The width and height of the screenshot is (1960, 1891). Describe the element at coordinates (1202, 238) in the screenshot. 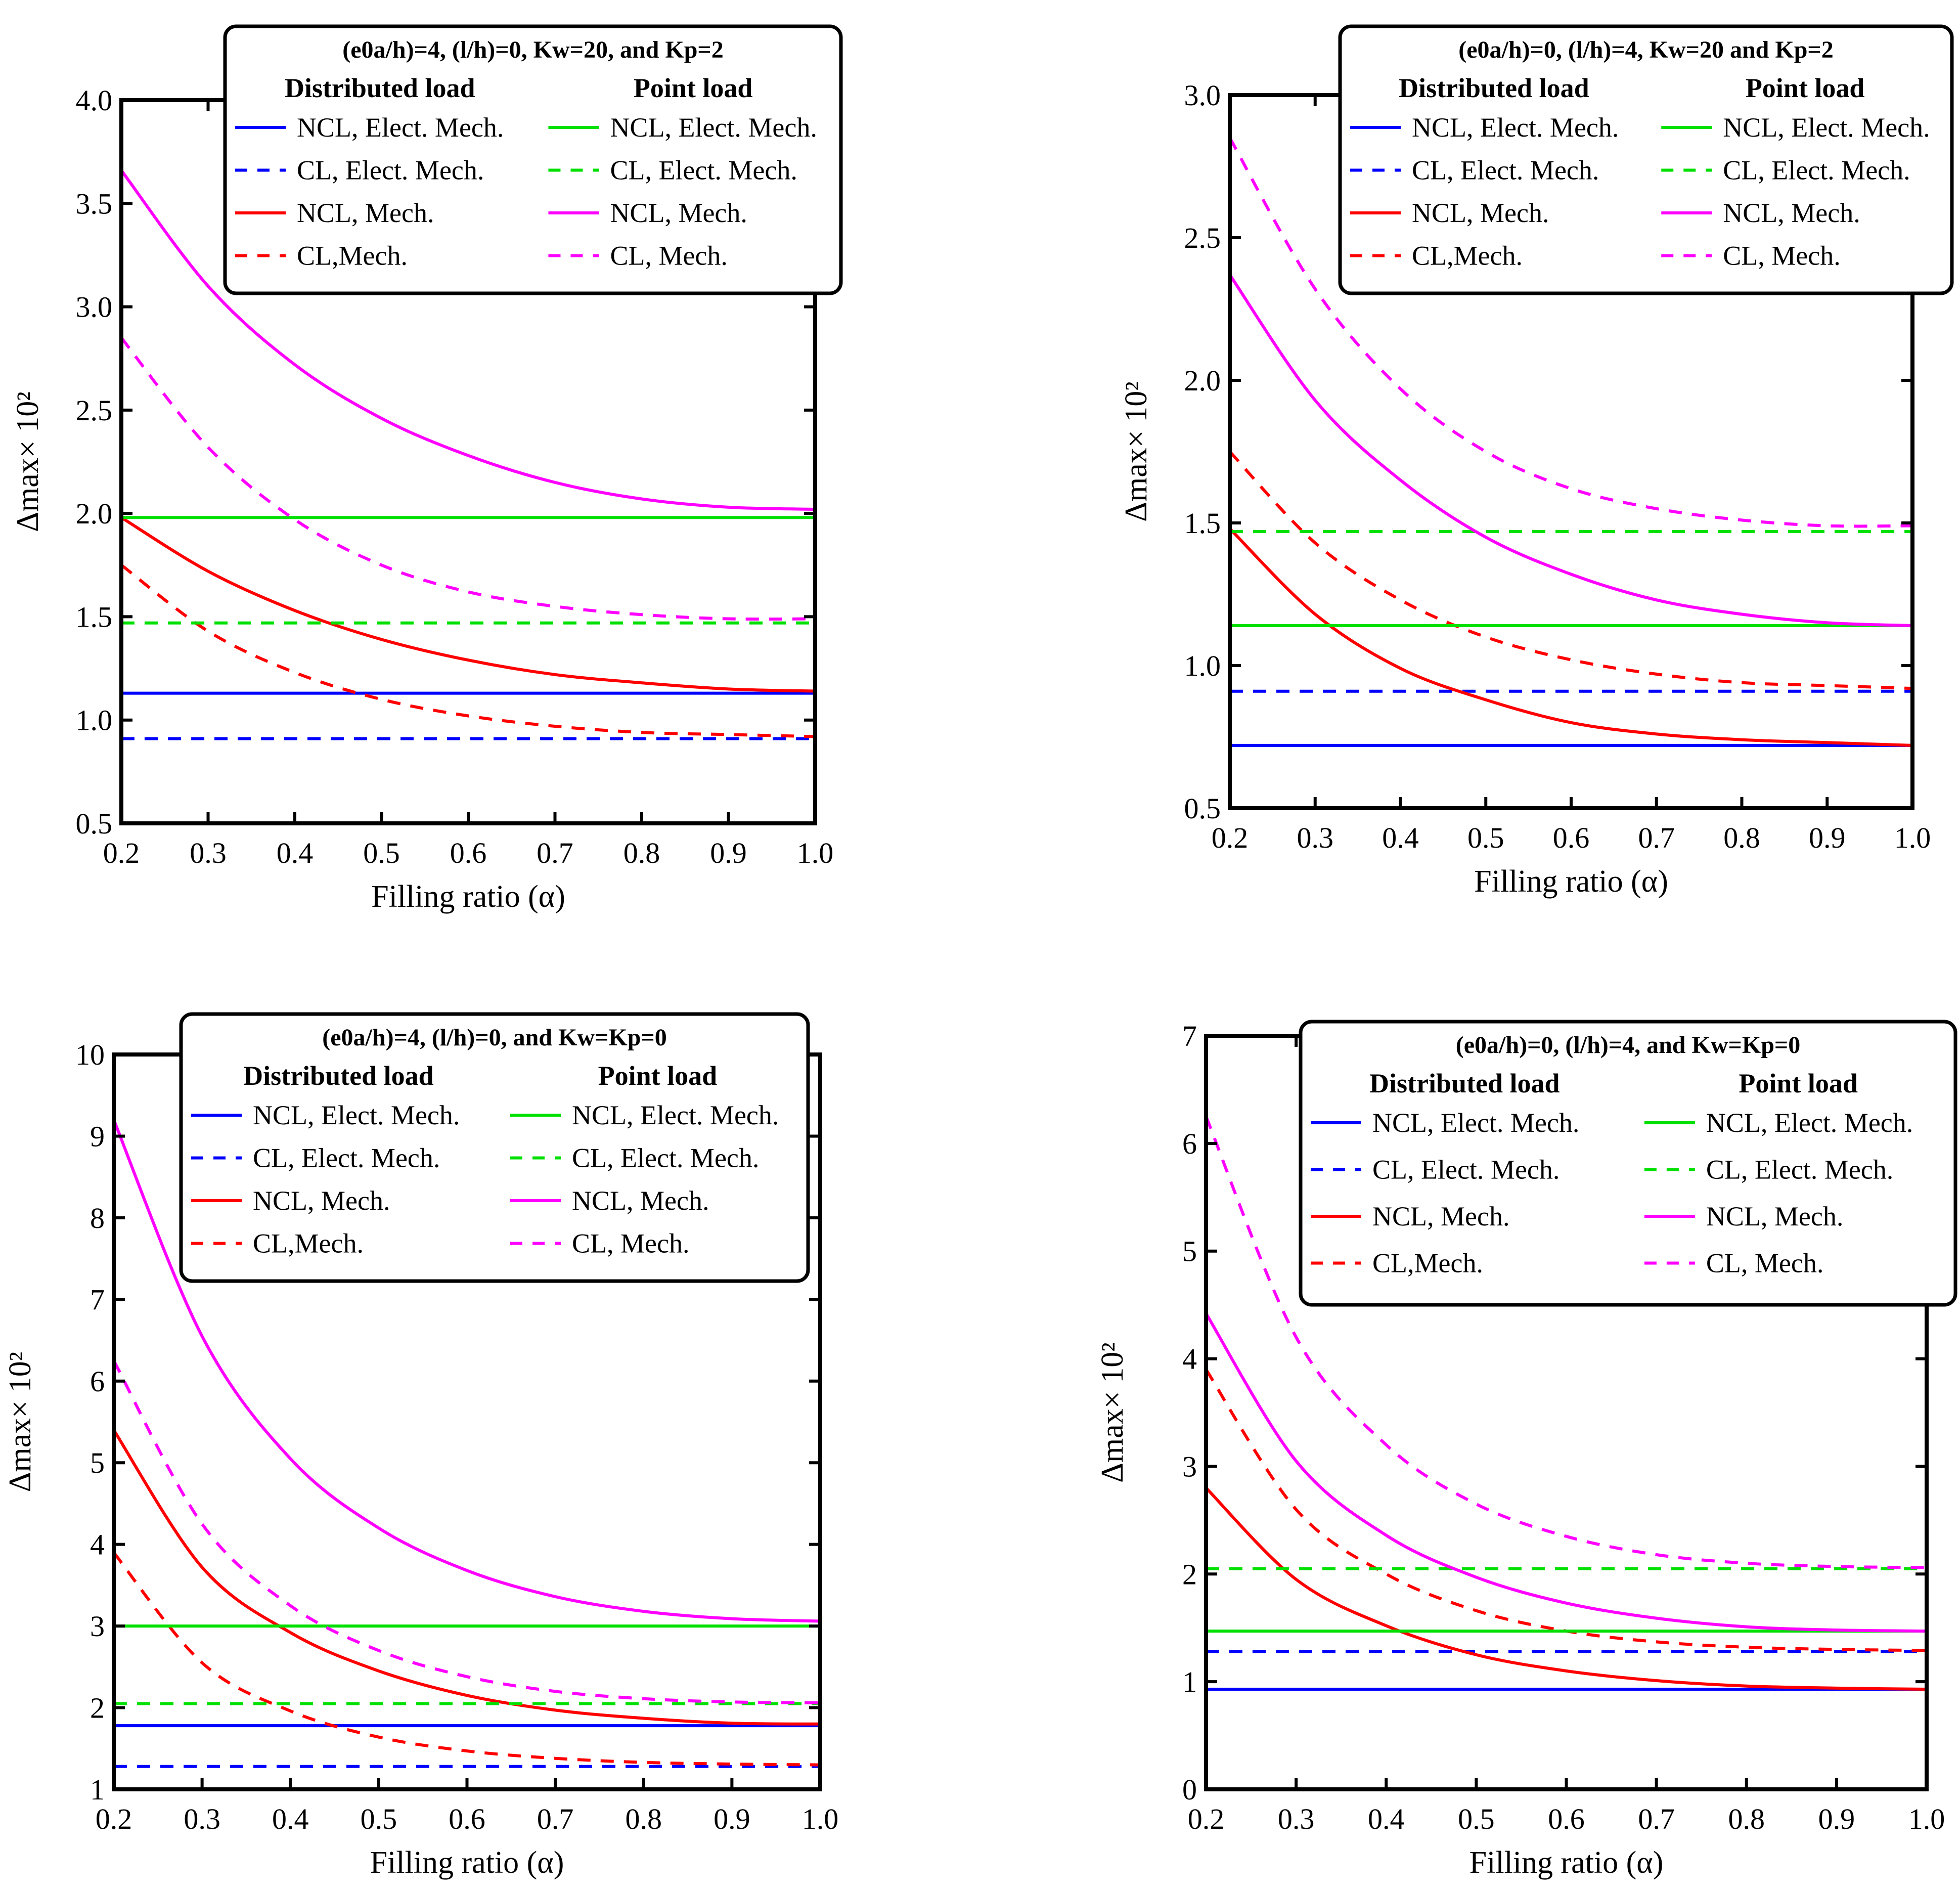

I see `y-tick-label: 2.5` at that location.